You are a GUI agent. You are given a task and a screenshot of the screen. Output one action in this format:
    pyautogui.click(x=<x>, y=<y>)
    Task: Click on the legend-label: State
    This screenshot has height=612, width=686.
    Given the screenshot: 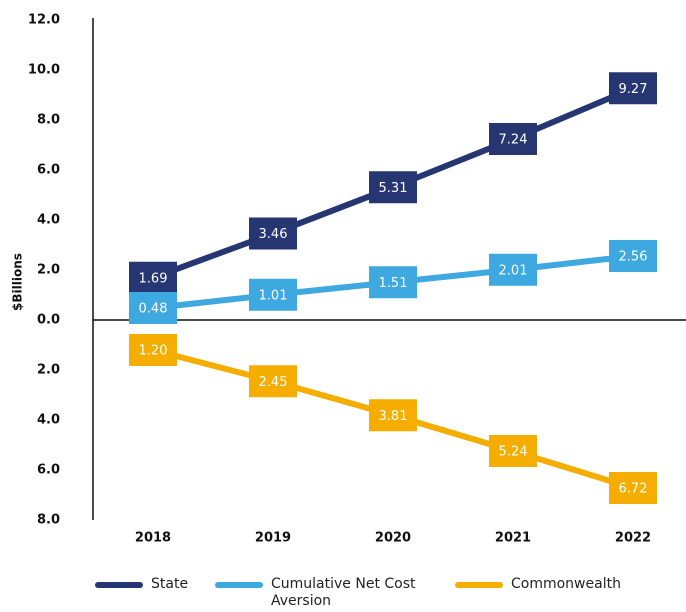 What is the action you would take?
    pyautogui.click(x=170, y=584)
    